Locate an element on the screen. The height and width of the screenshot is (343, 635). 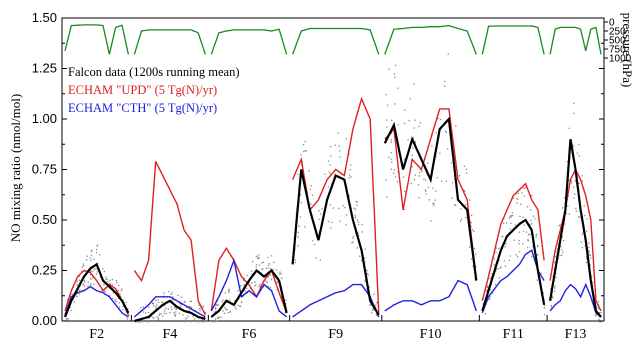
flight-label-F6: F6 is located at coordinates (249, 334).